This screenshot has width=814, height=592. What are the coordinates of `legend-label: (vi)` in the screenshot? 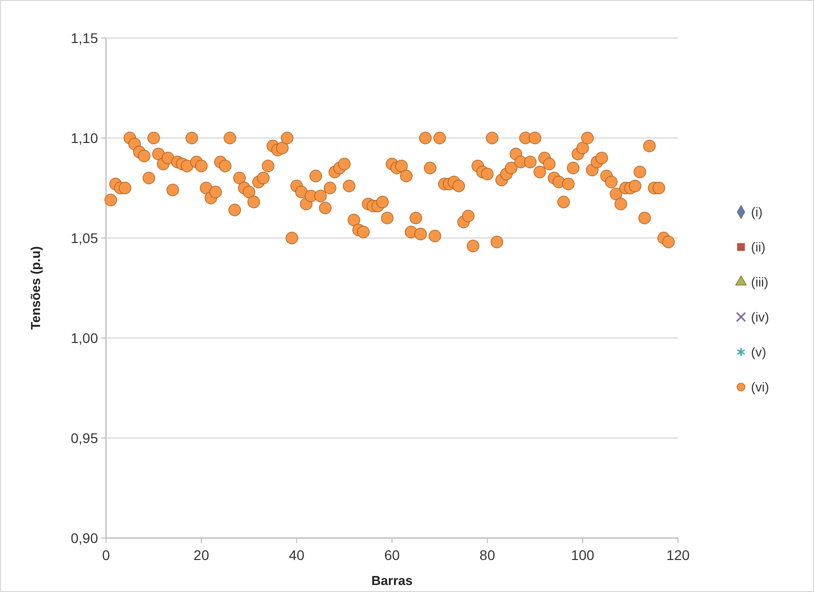 It's located at (760, 387).